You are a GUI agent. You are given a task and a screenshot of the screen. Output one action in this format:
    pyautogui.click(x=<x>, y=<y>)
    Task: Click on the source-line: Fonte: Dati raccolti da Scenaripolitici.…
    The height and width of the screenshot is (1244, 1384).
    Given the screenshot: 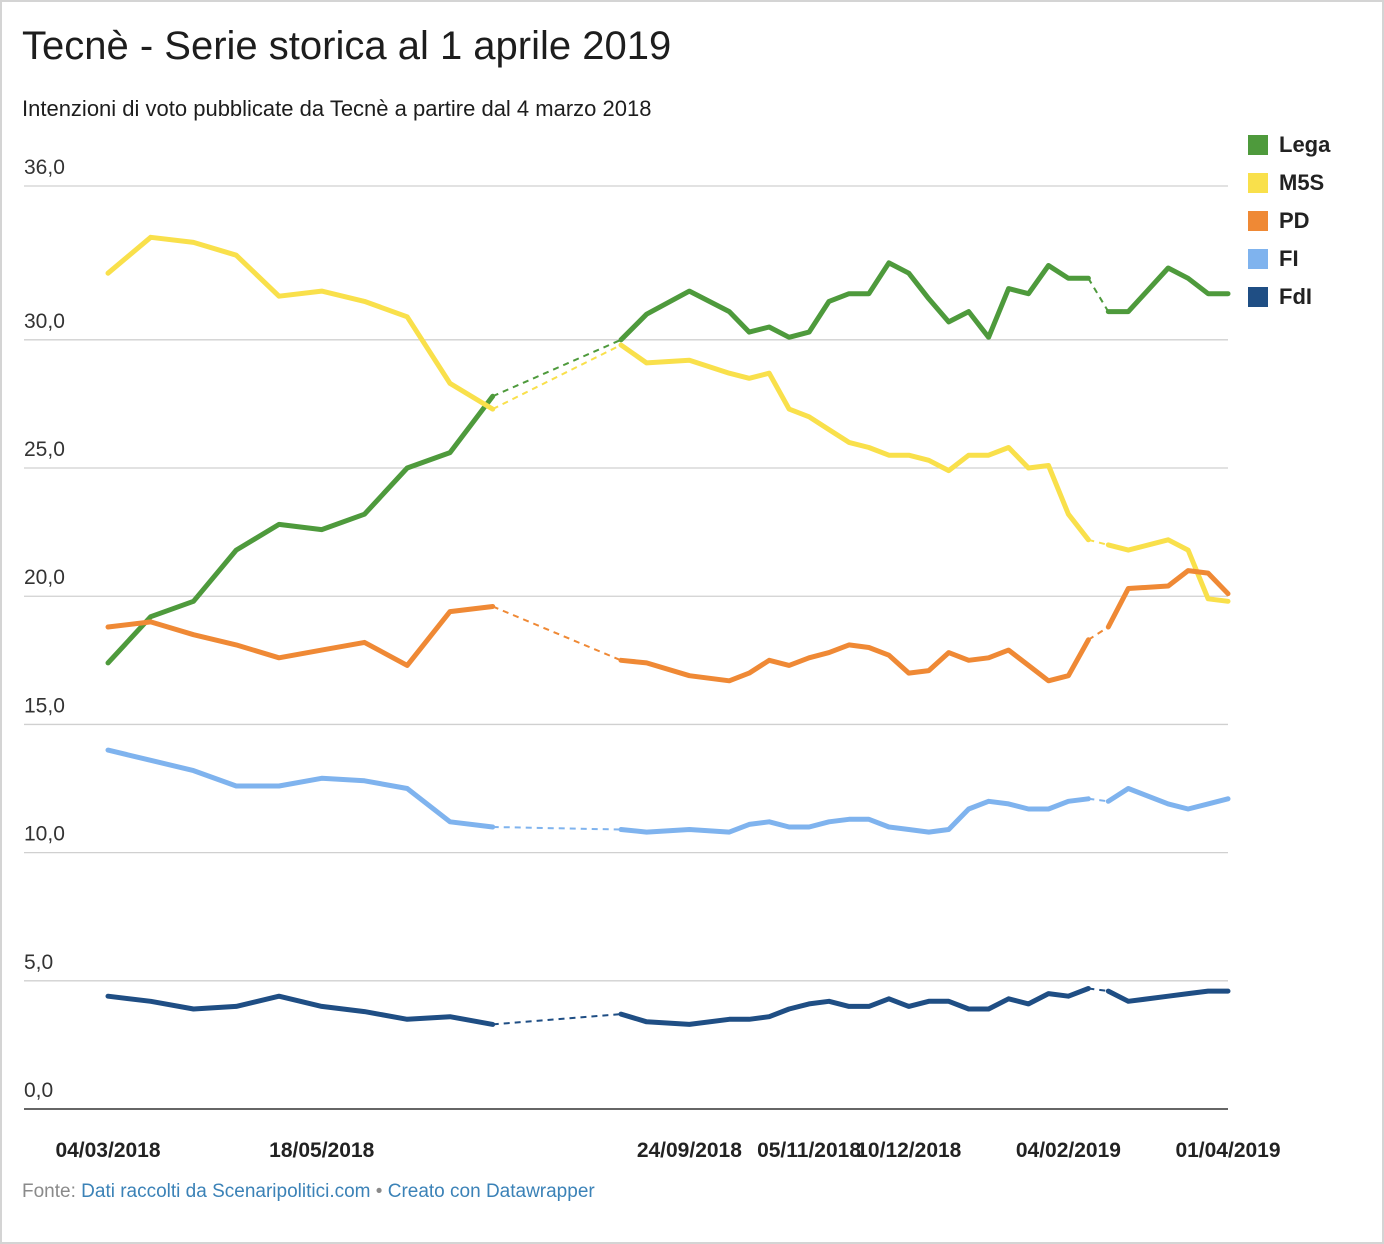 What is the action you would take?
    pyautogui.click(x=308, y=1192)
    